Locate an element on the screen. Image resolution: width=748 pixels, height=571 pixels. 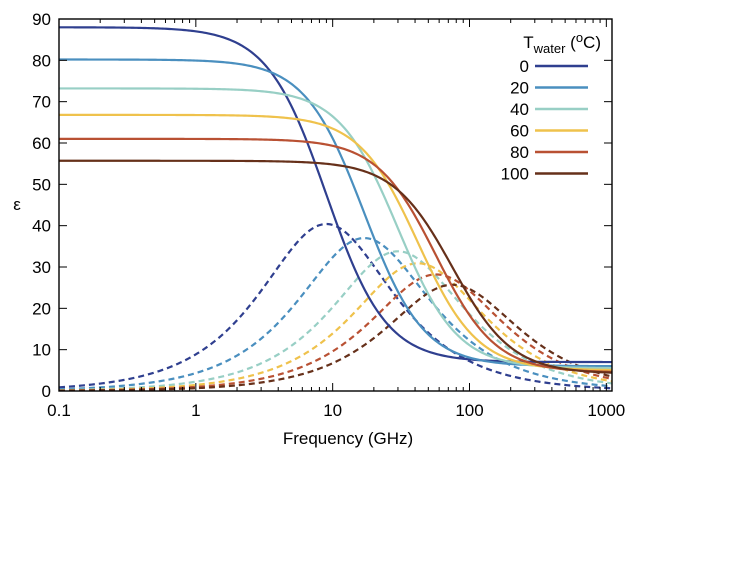
x-axis-title: Frequency (GHz) is located at coordinates (348, 438).